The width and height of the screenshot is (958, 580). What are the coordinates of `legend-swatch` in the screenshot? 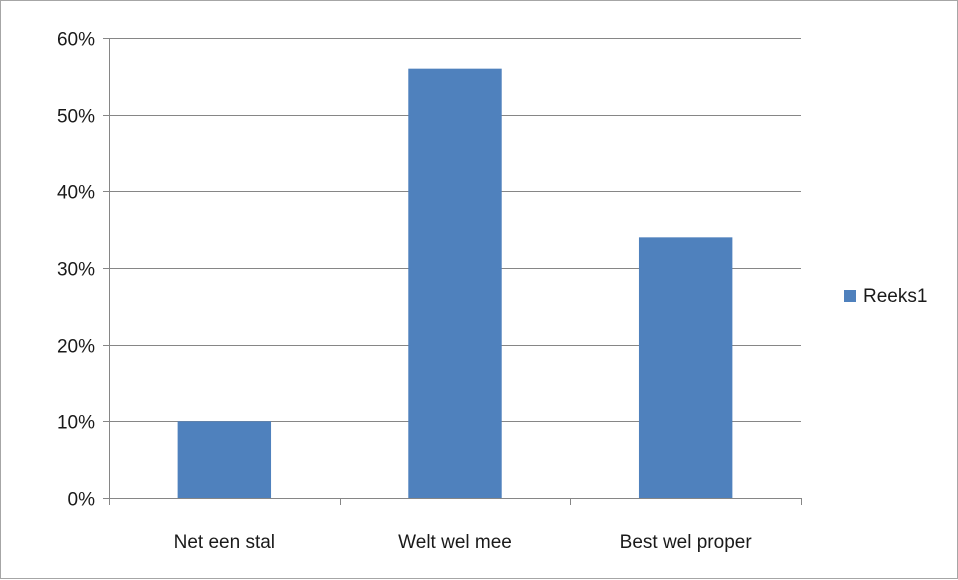 It's located at (850, 296).